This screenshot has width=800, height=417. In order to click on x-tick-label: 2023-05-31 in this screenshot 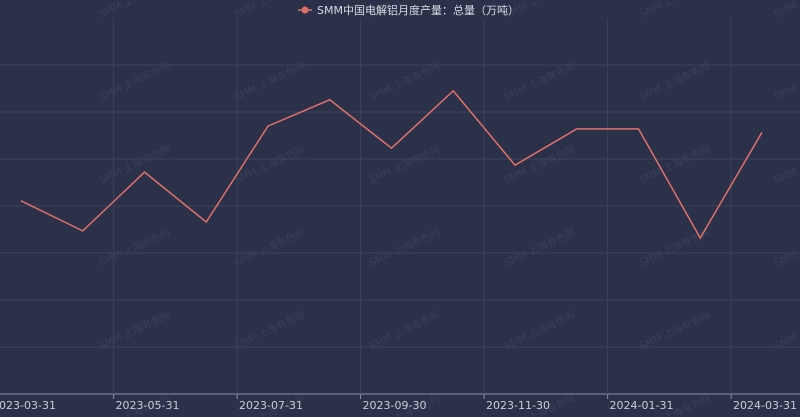, I will do `click(148, 405)`.